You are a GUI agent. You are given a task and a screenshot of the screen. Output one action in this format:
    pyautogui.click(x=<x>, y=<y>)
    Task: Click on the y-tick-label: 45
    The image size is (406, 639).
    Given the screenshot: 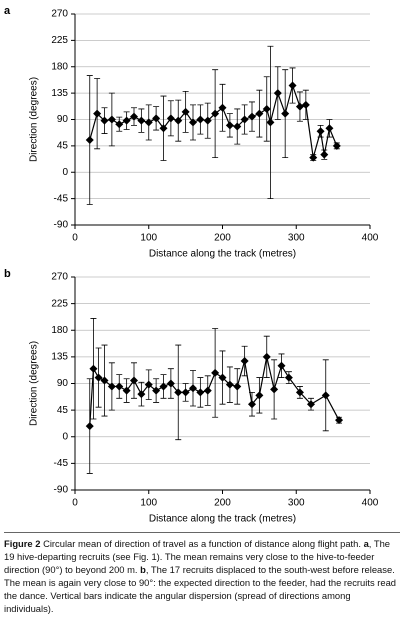 What is the action you would take?
    pyautogui.click(x=63, y=146)
    